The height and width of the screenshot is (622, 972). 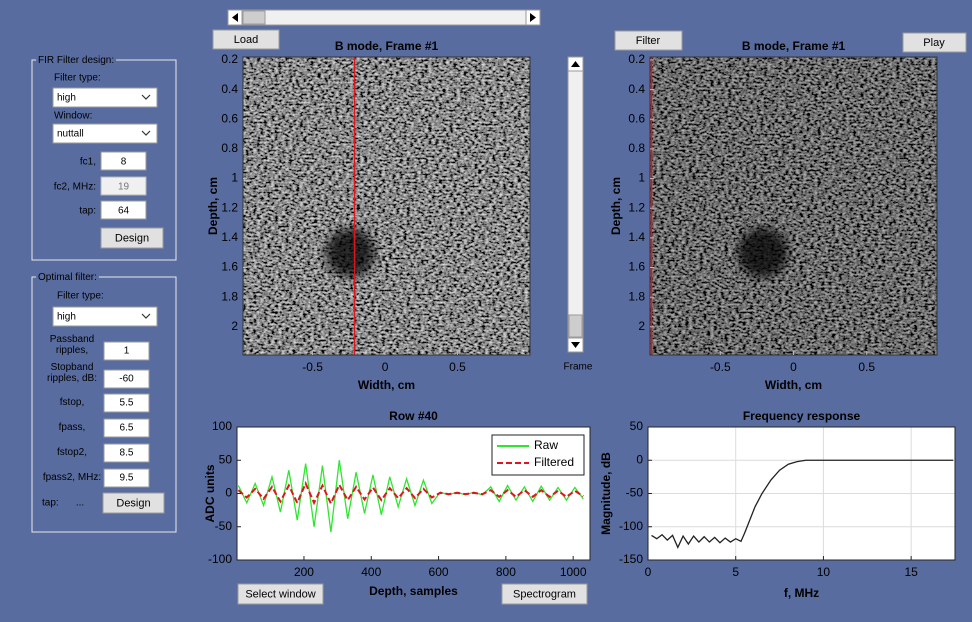 What do you see at coordinates (220, 559) in the screenshot?
I see `y-tick-label: -100` at bounding box center [220, 559].